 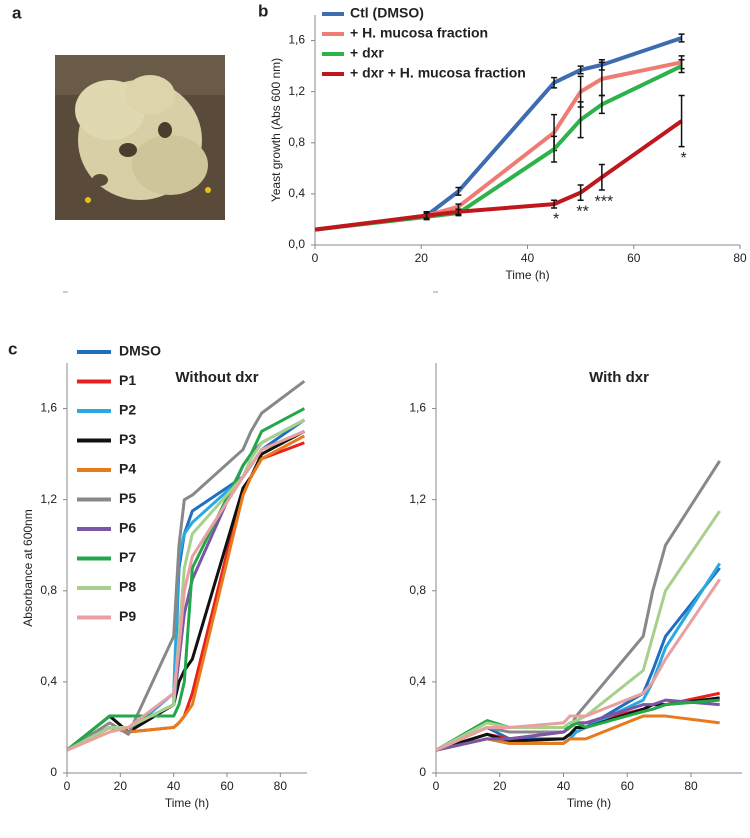 What do you see at coordinates (127, 587) in the screenshot?
I see `legend-label: P8` at bounding box center [127, 587].